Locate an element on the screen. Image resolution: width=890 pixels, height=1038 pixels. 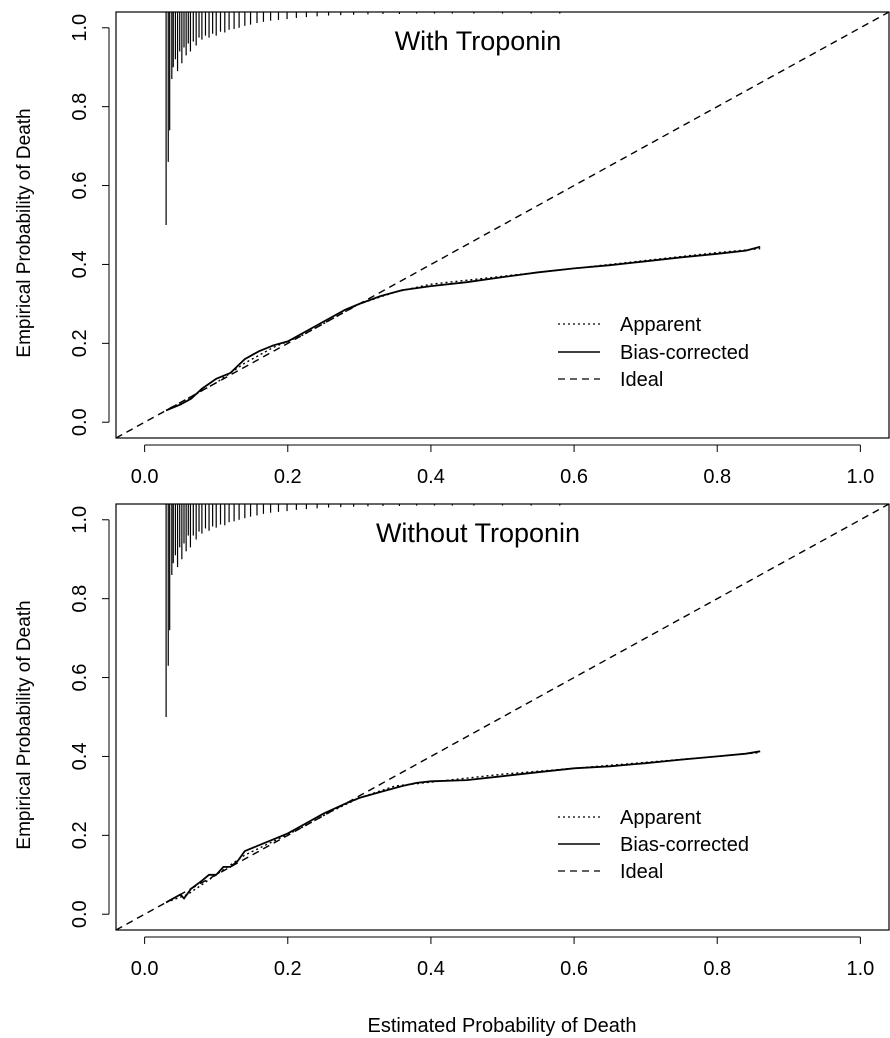
panel-title: Without Troponin is located at coordinates (478, 533).